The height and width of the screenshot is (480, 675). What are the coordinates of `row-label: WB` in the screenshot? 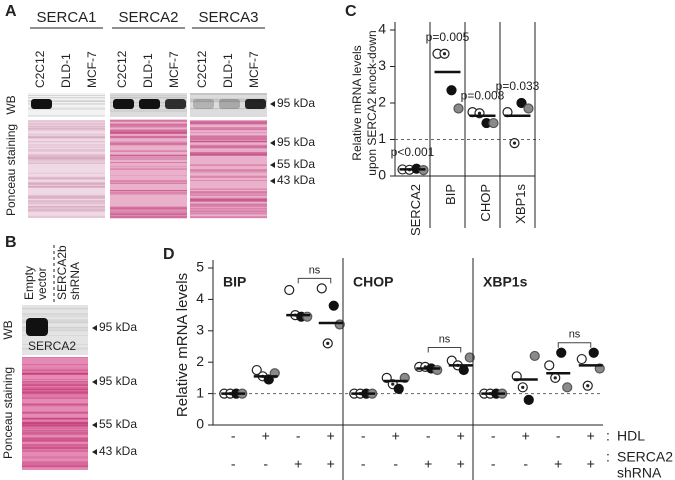 It's located at (8, 329).